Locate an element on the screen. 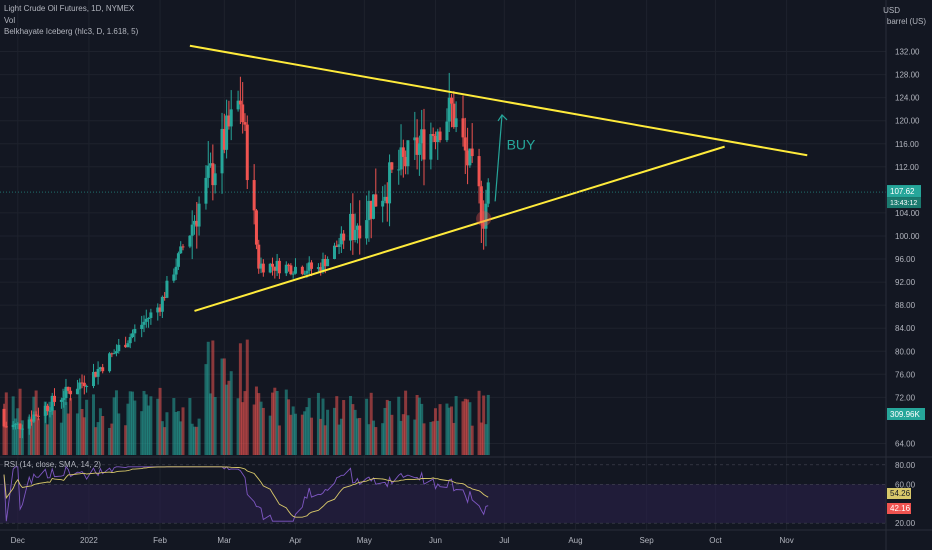  price-tick-label: 84.00 is located at coordinates (905, 328).